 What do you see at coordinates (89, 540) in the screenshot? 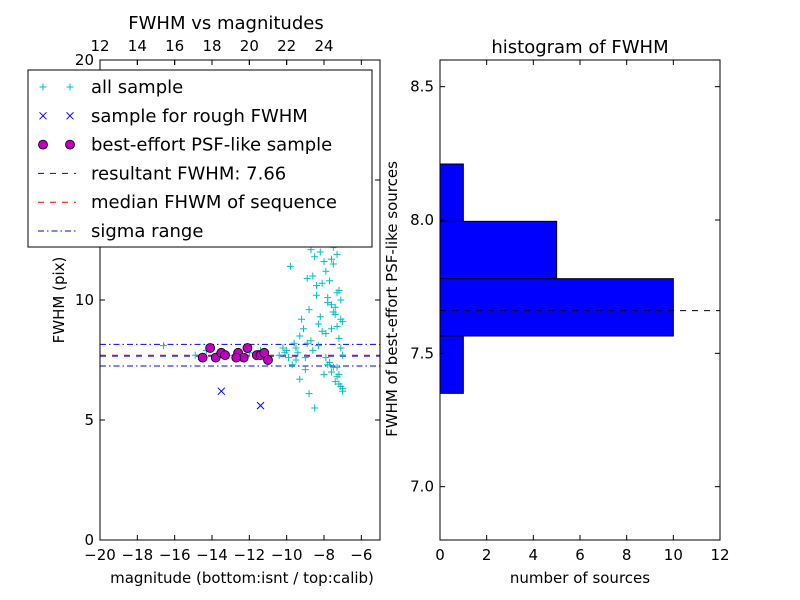
I see `scatter-y-tick-label: 0` at bounding box center [89, 540].